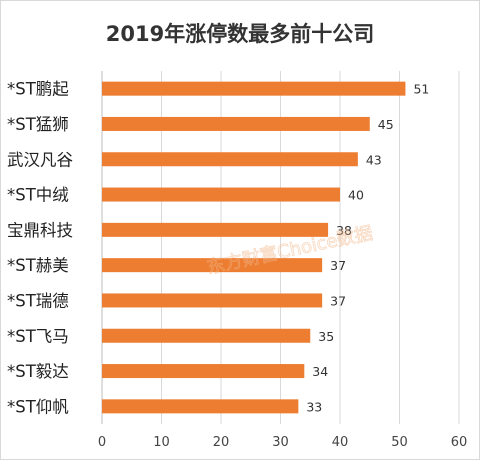  I want to click on category-label-3: *ST中绒, so click(38, 195).